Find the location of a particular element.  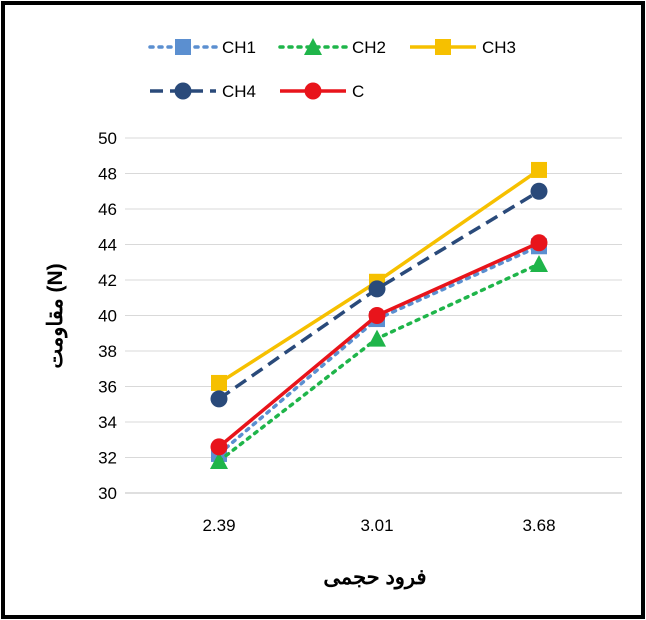

y-tick-label: 38 is located at coordinates (107, 351).